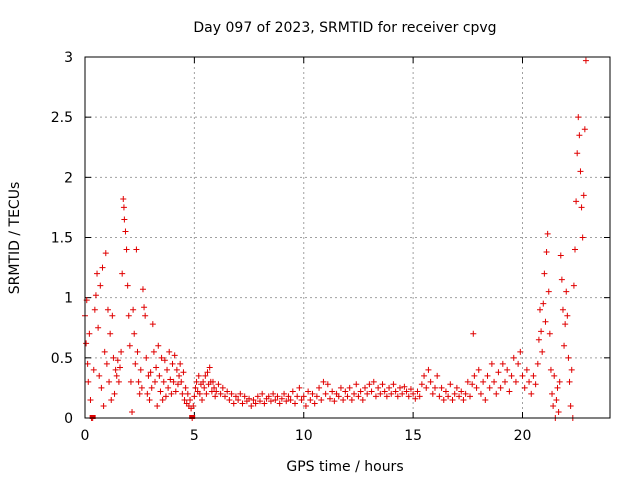 Image resolution: width=640 pixels, height=480 pixels. What do you see at coordinates (68, 58) in the screenshot?
I see `y-tick-label: 3` at bounding box center [68, 58].